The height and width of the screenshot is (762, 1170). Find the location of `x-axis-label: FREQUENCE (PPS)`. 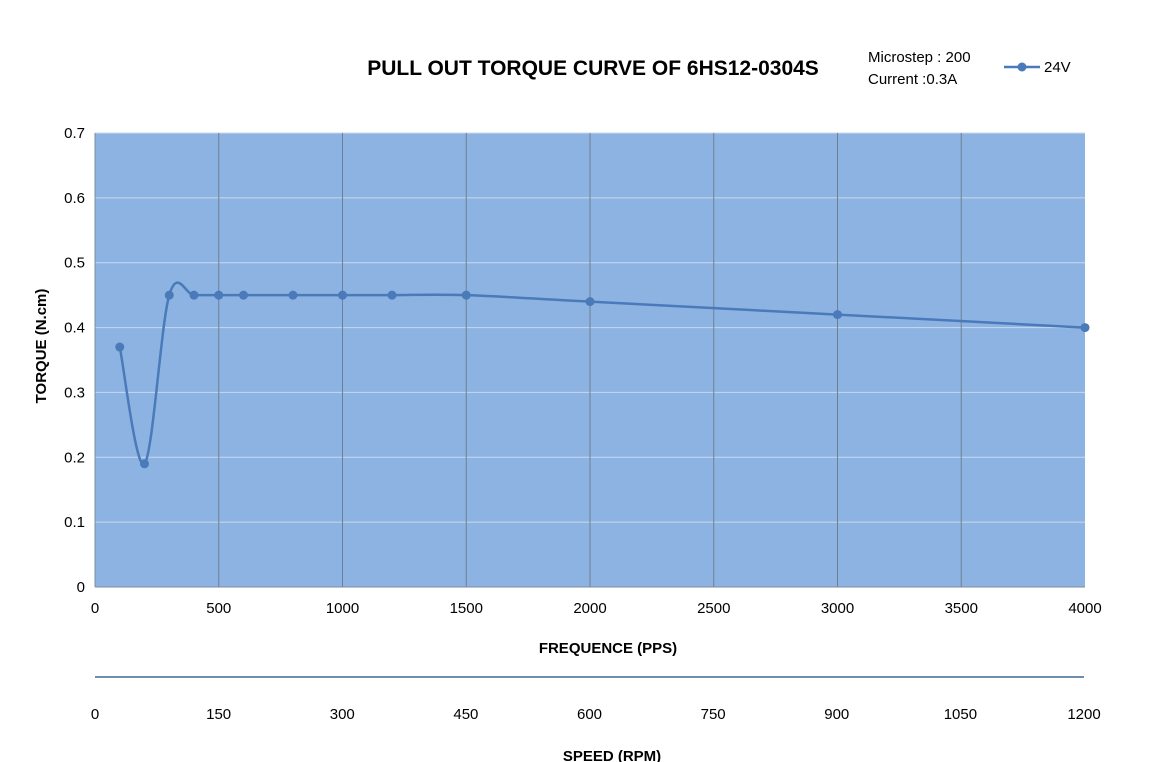

x-axis-label: FREQUENCE (PPS) is located at coordinates (608, 648).